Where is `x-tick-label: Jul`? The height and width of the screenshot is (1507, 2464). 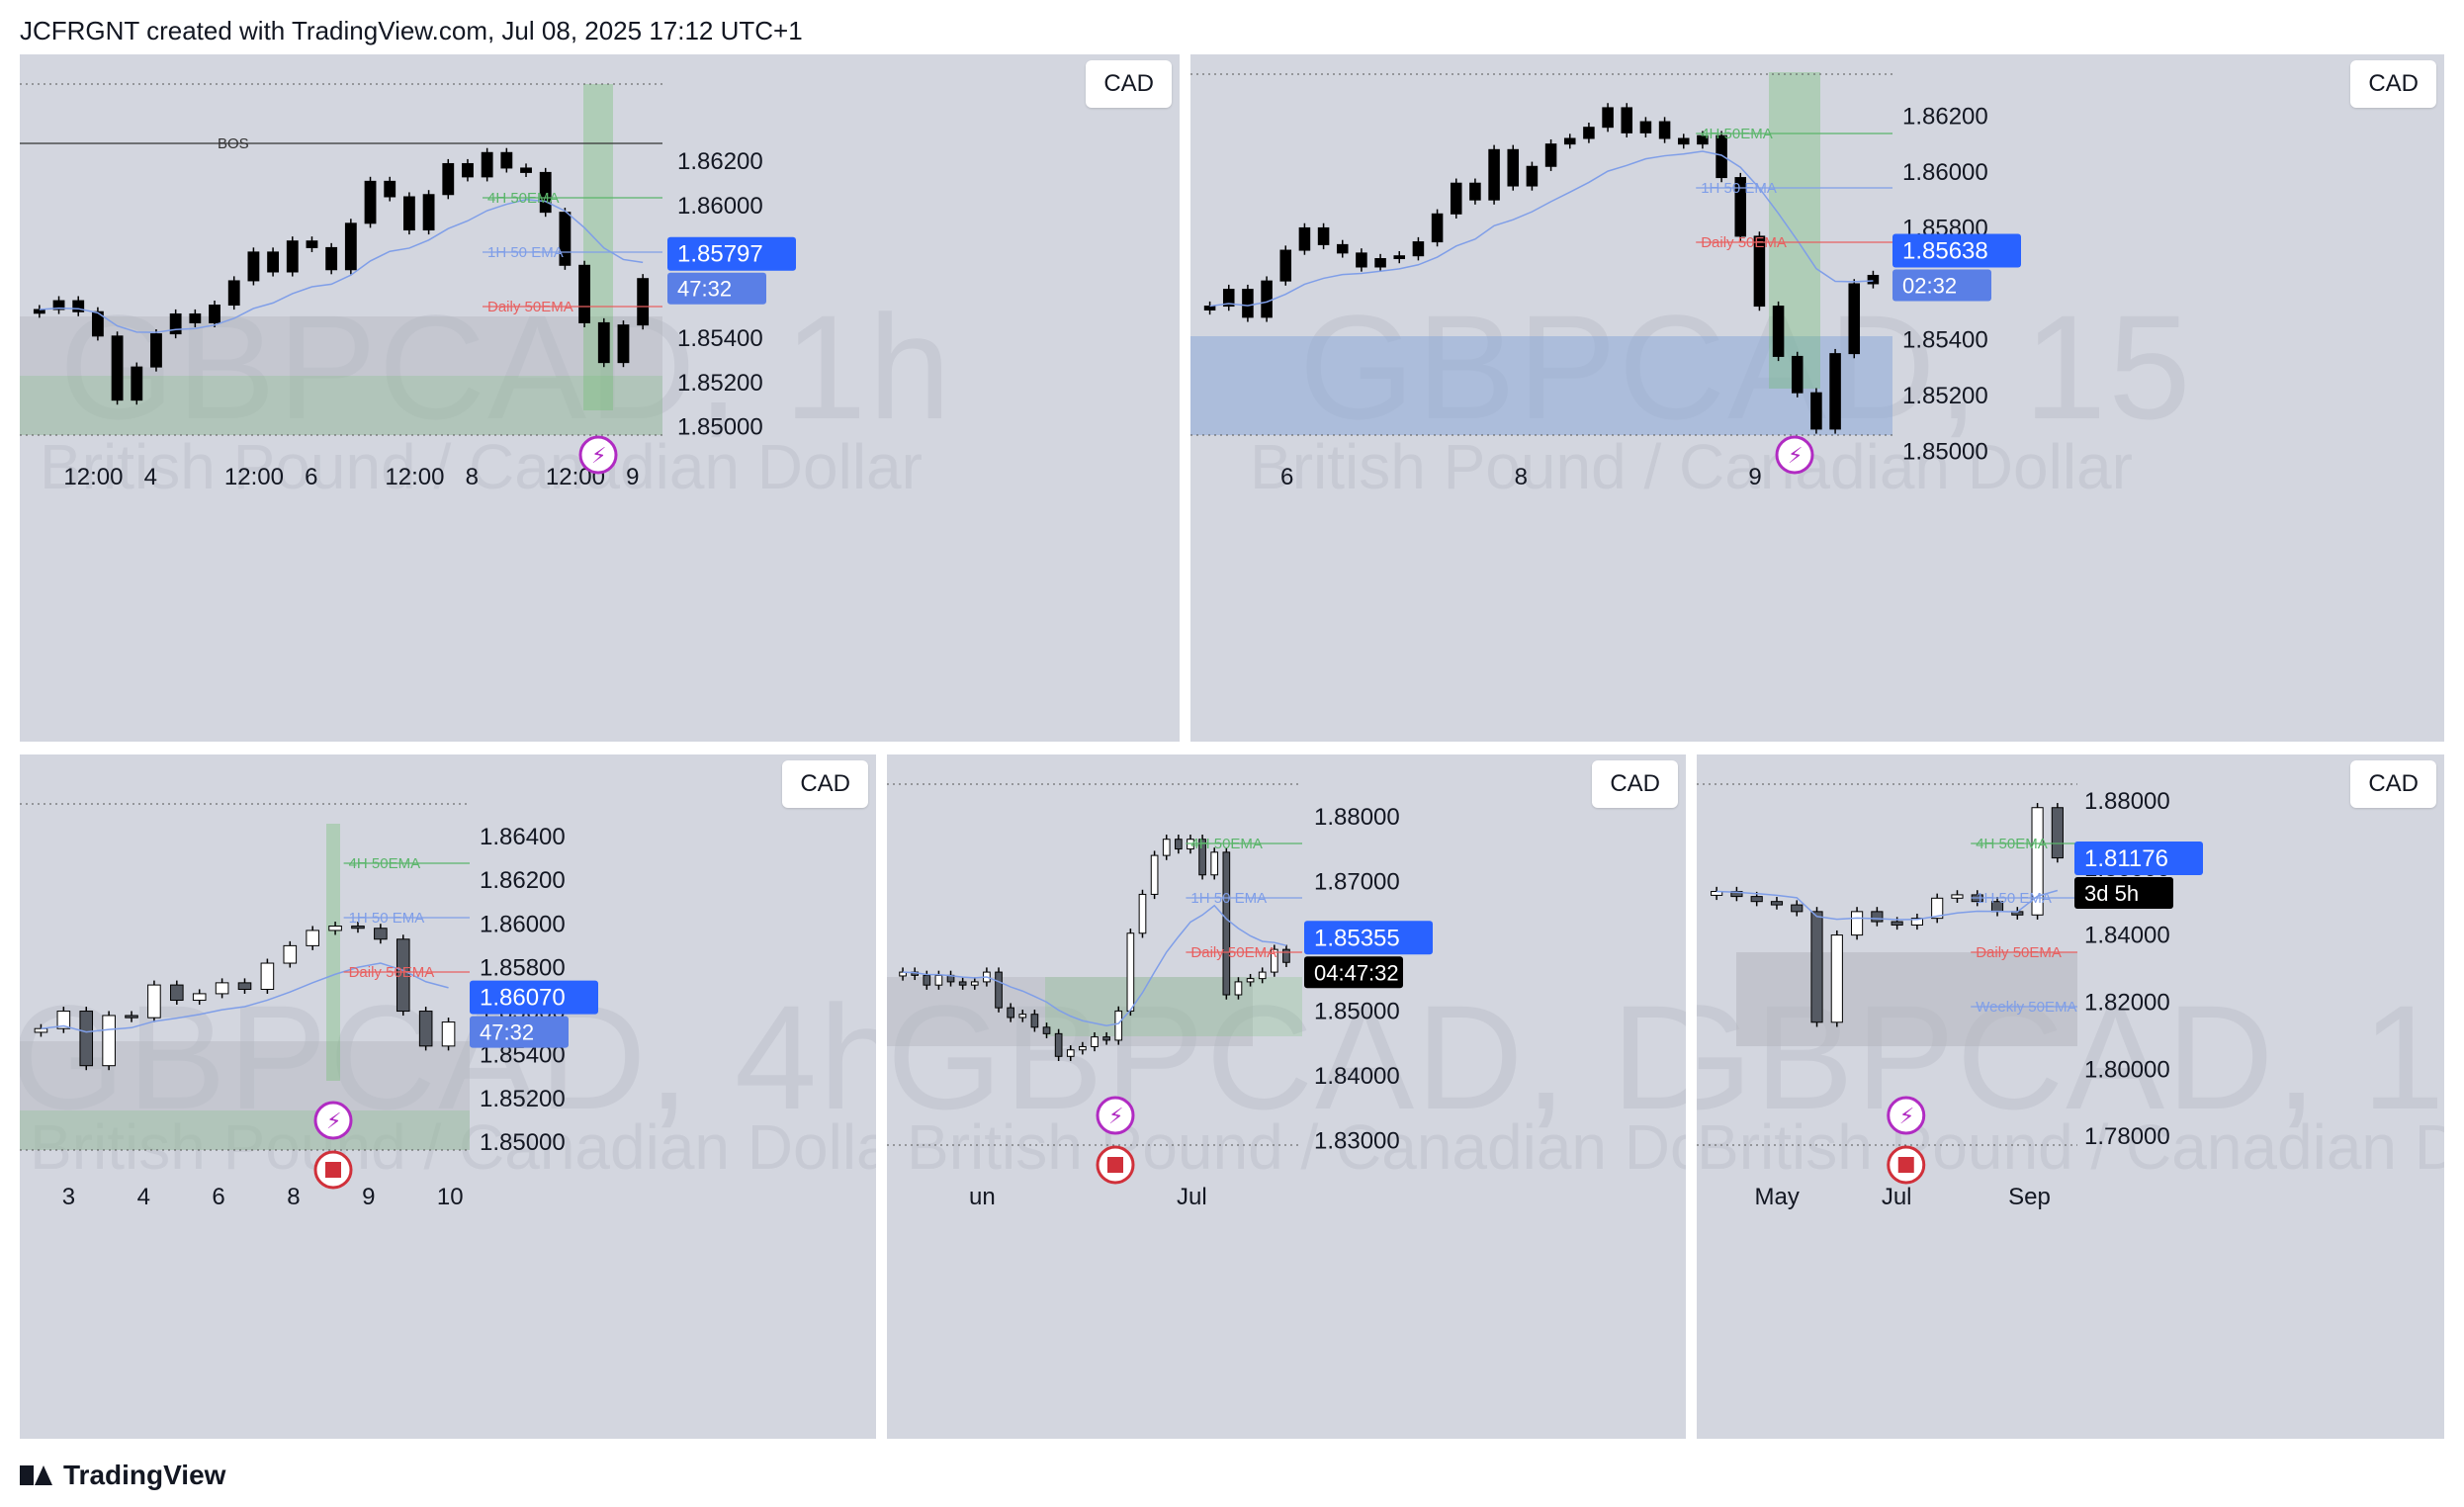 x-tick-label: Jul is located at coordinates (1897, 1197).